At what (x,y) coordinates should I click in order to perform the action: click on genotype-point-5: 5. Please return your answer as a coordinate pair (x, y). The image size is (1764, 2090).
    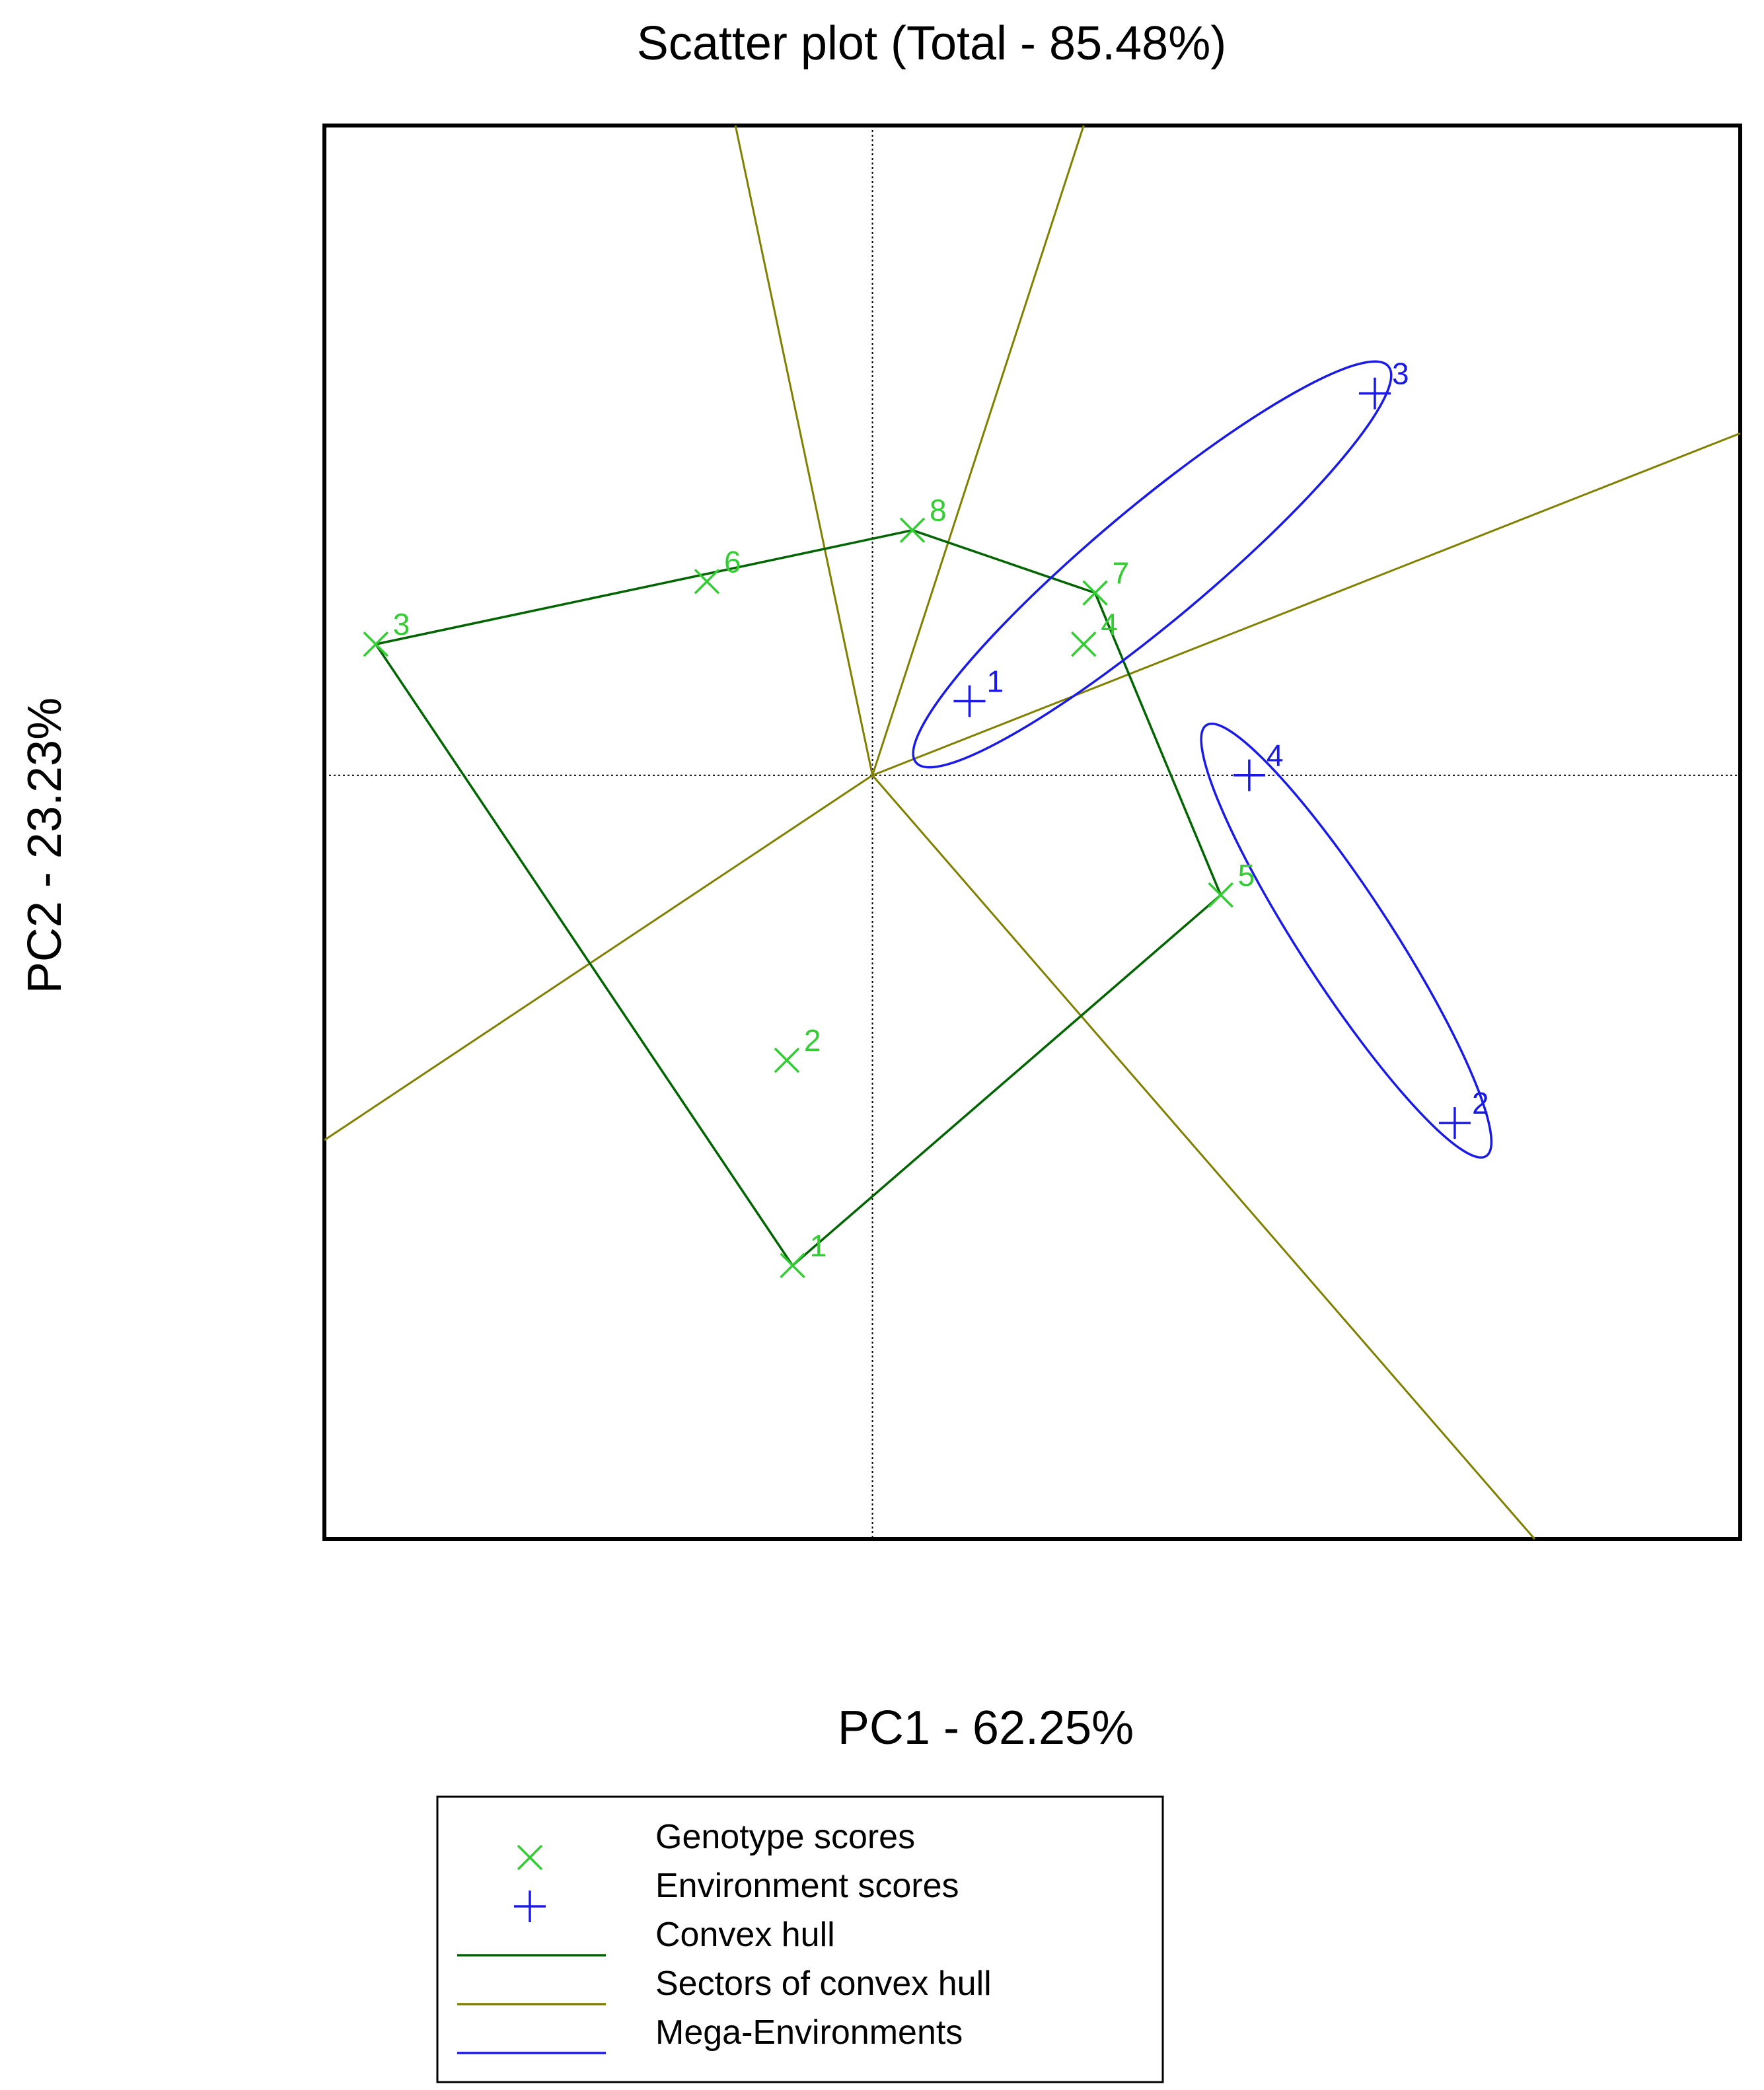
    Looking at the image, I should click on (1231, 883).